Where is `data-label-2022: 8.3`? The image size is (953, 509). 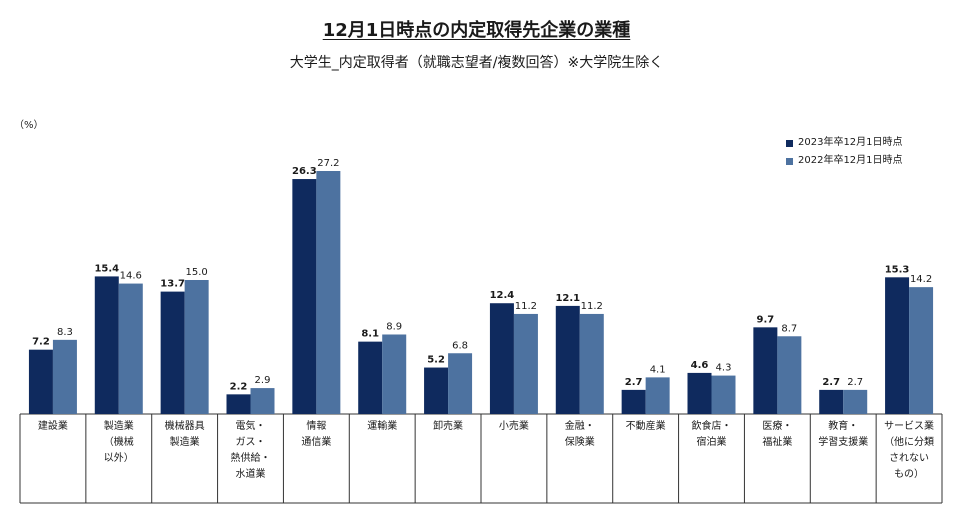 data-label-2022: 8.3 is located at coordinates (65, 332).